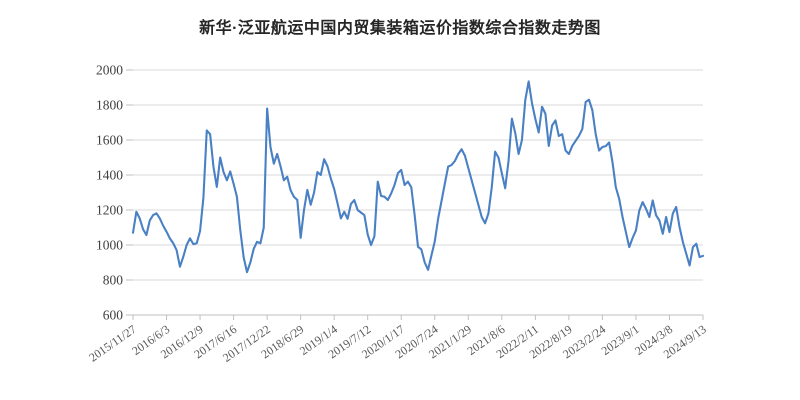 The image size is (800, 400). What do you see at coordinates (113, 280) in the screenshot?
I see `y-tick-label: 800` at bounding box center [113, 280].